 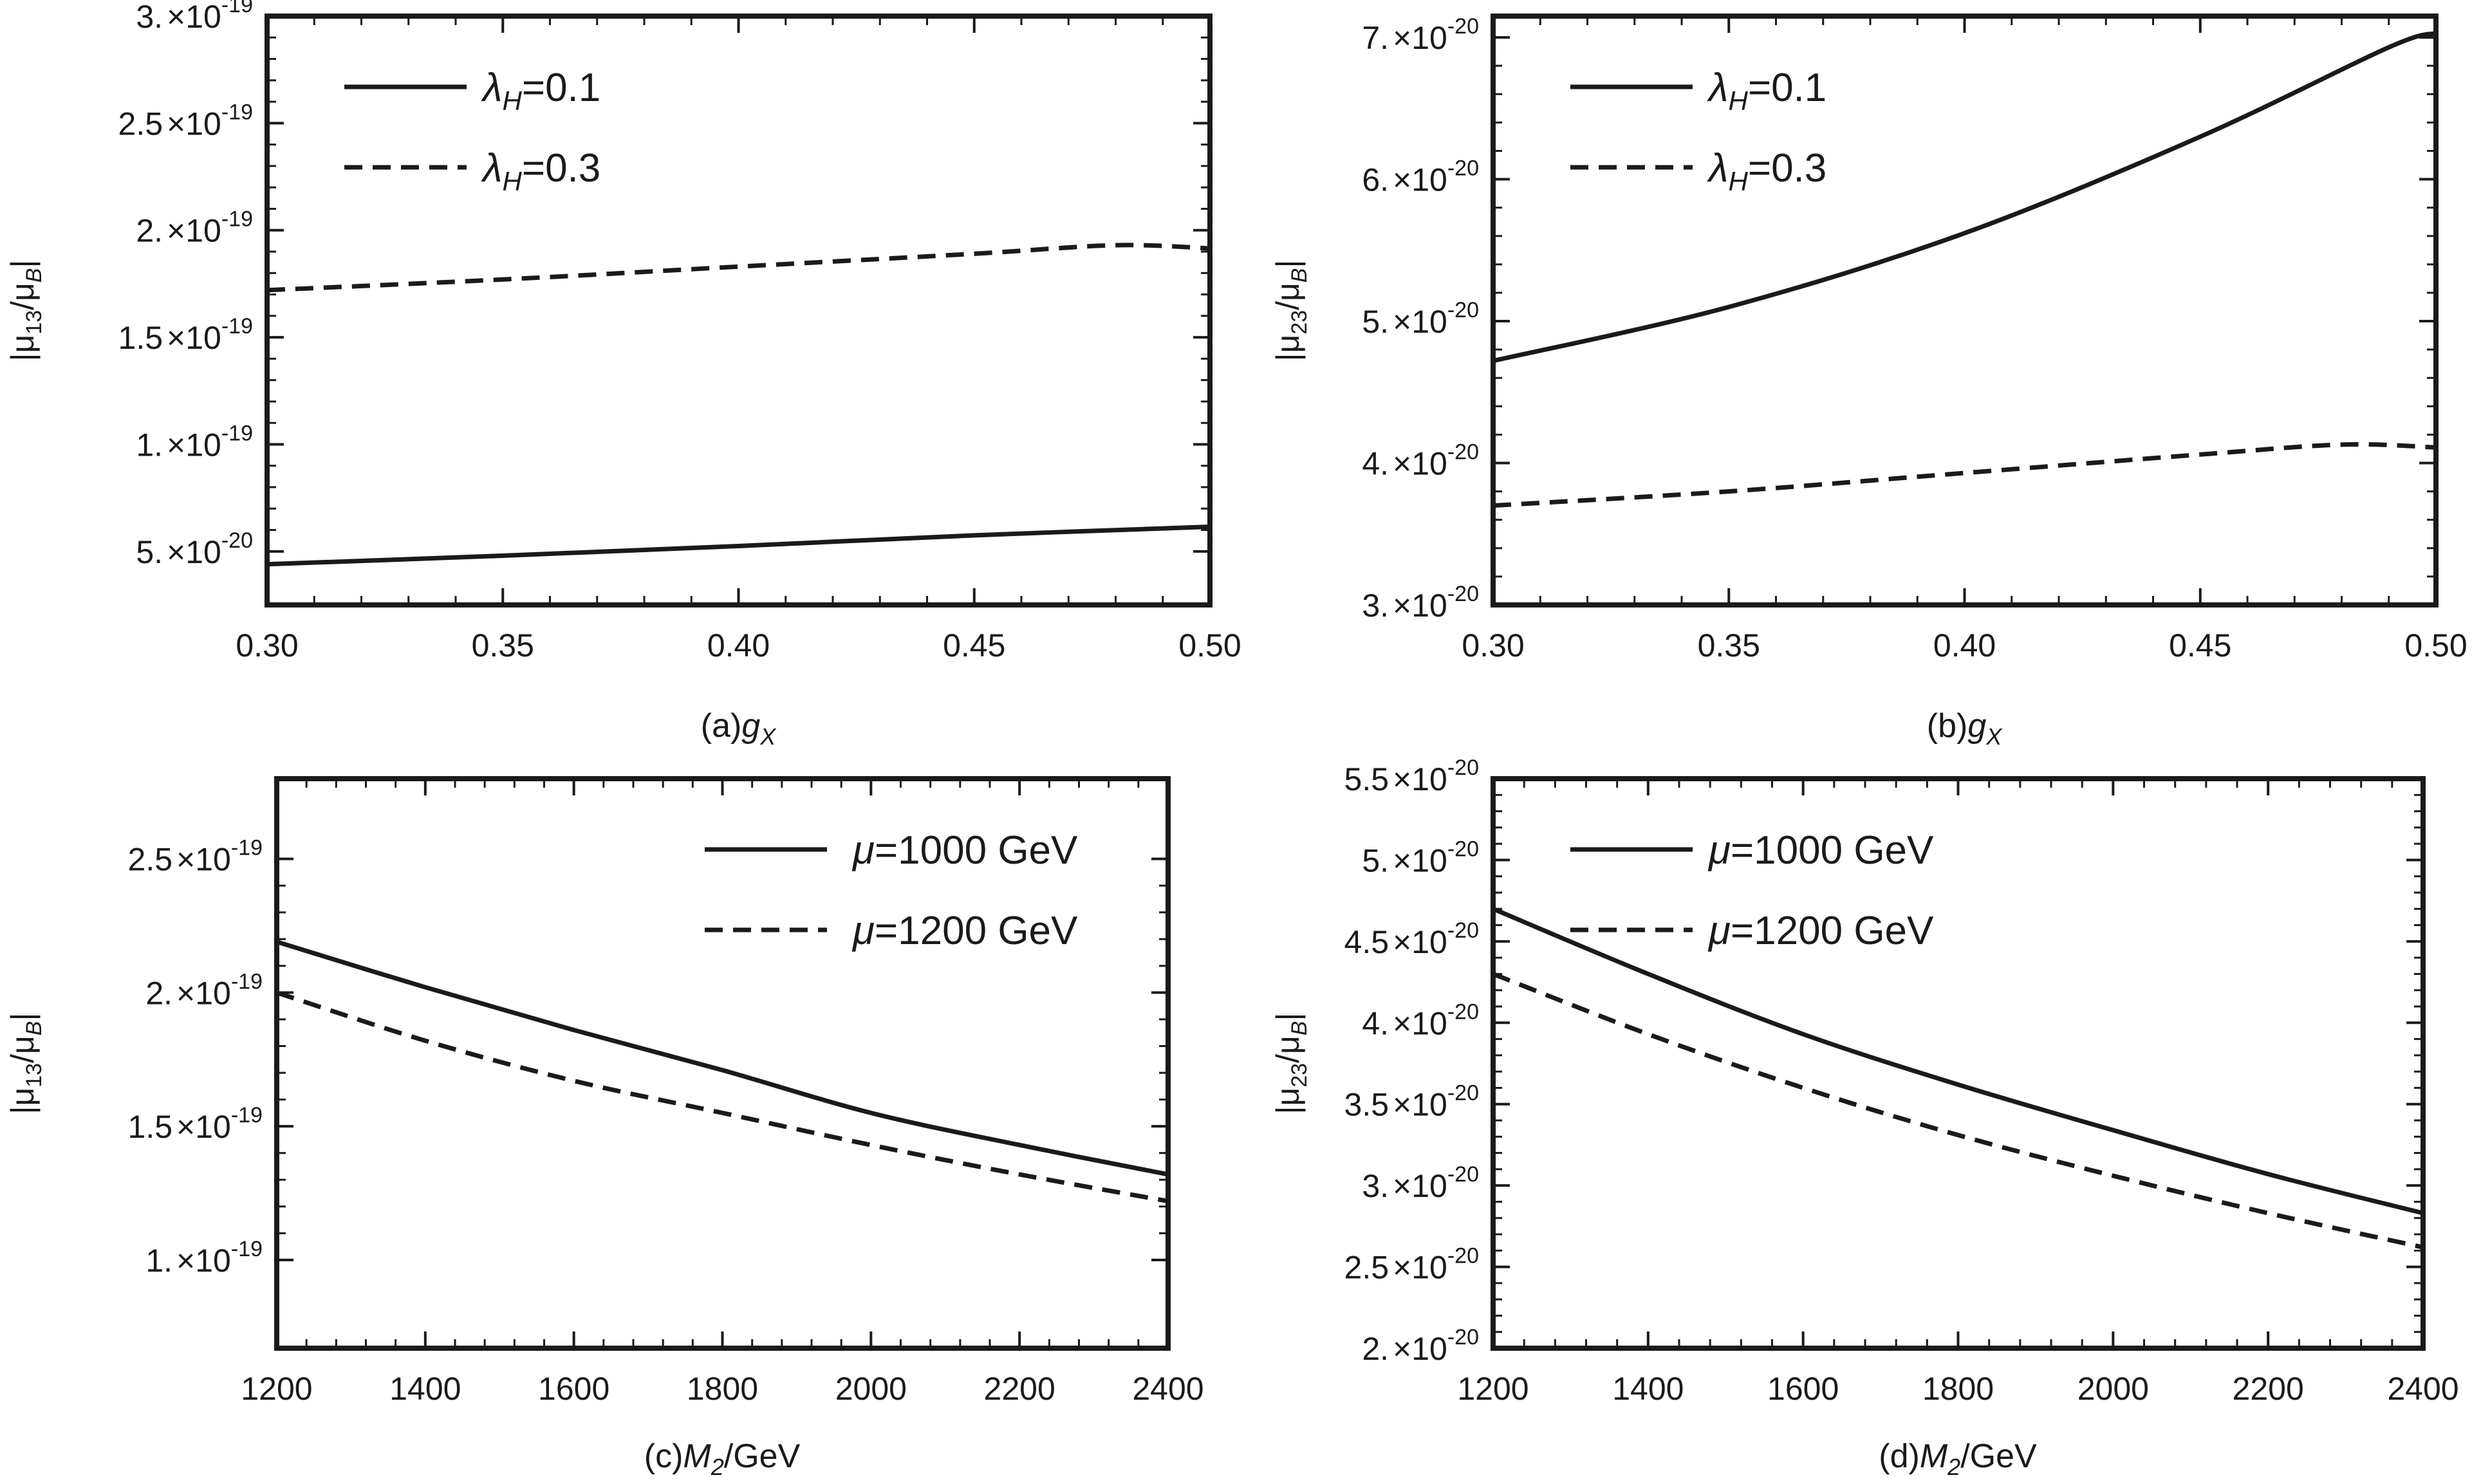 I want to click on y-axis: 1. ×10-19 1.5 ×10-19 2. ×10-19 2.5 ×10-19, so click(x=648, y=1057).